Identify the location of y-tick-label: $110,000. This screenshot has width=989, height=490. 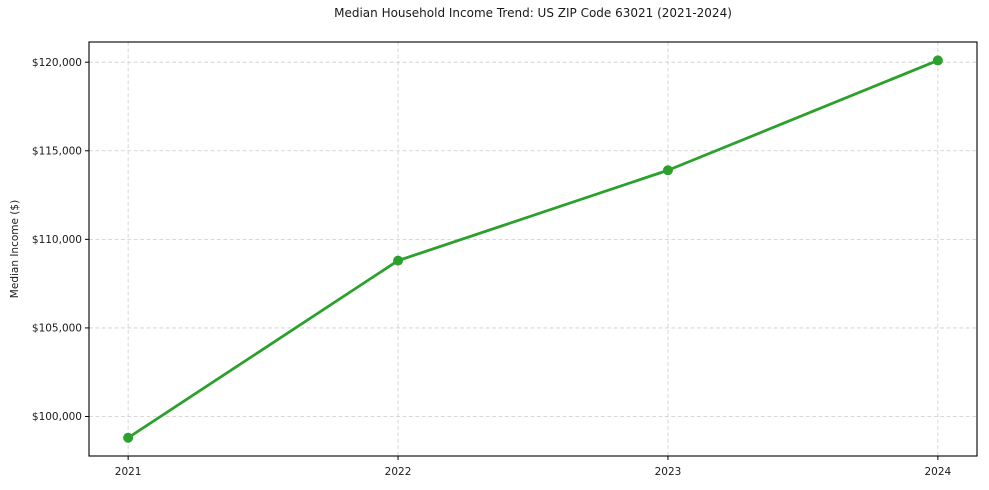
(57, 240).